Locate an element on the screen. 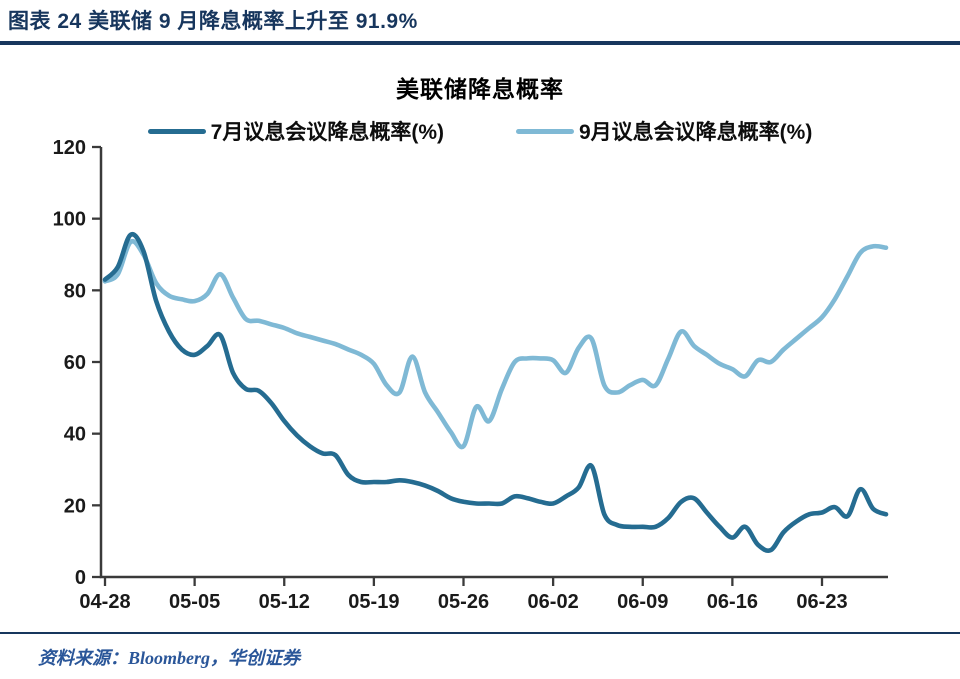 Image resolution: width=960 pixels, height=679 pixels. y-tick-label: 120 is located at coordinates (69, 148).